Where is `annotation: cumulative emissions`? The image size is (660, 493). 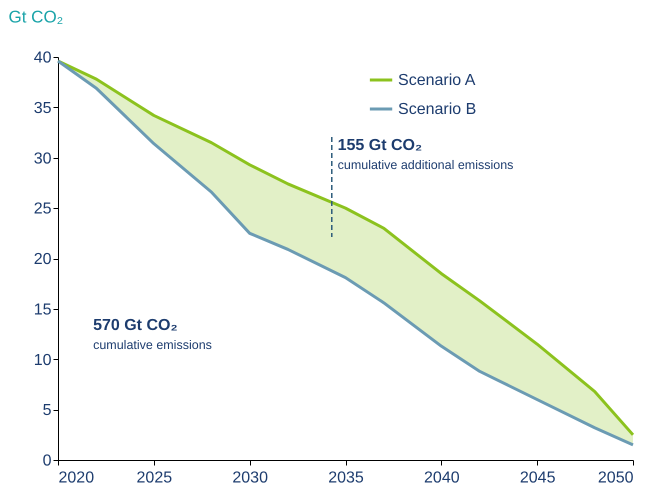 annotation: cumulative emissions is located at coordinates (152, 345).